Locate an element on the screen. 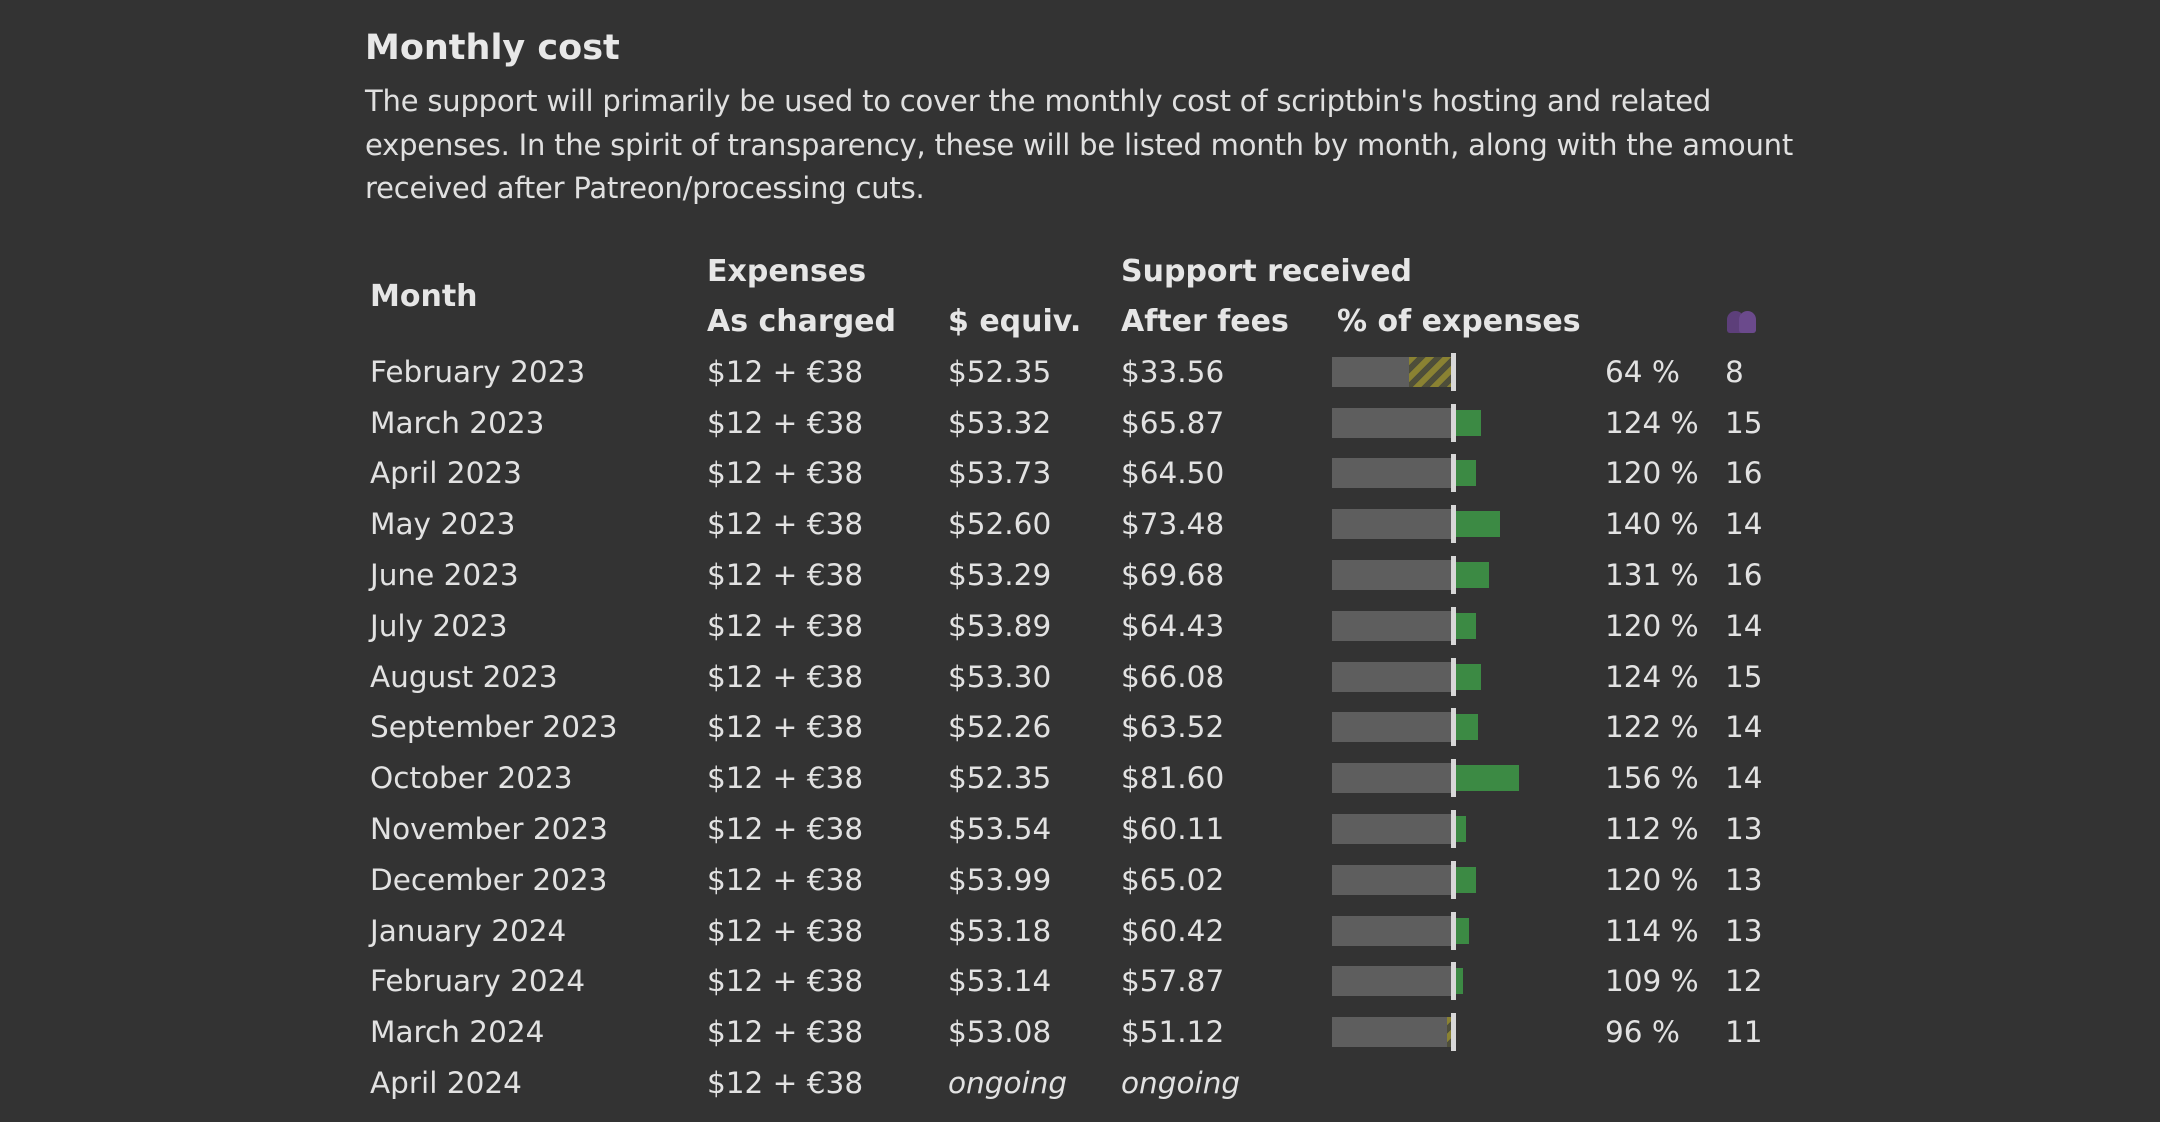 Image resolution: width=2160 pixels, height=1122 pixels. pct-bar-shortfall is located at coordinates (1430, 371).